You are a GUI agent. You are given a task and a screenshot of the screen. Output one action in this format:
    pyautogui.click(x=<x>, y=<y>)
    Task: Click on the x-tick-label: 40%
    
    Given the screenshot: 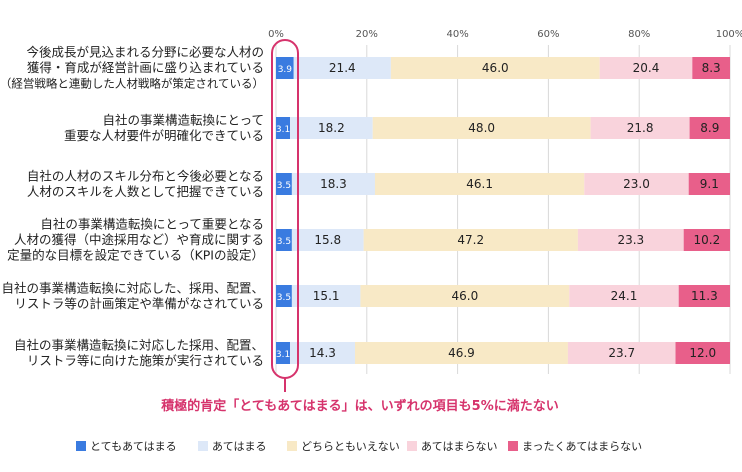 What is the action you would take?
    pyautogui.click(x=457, y=34)
    